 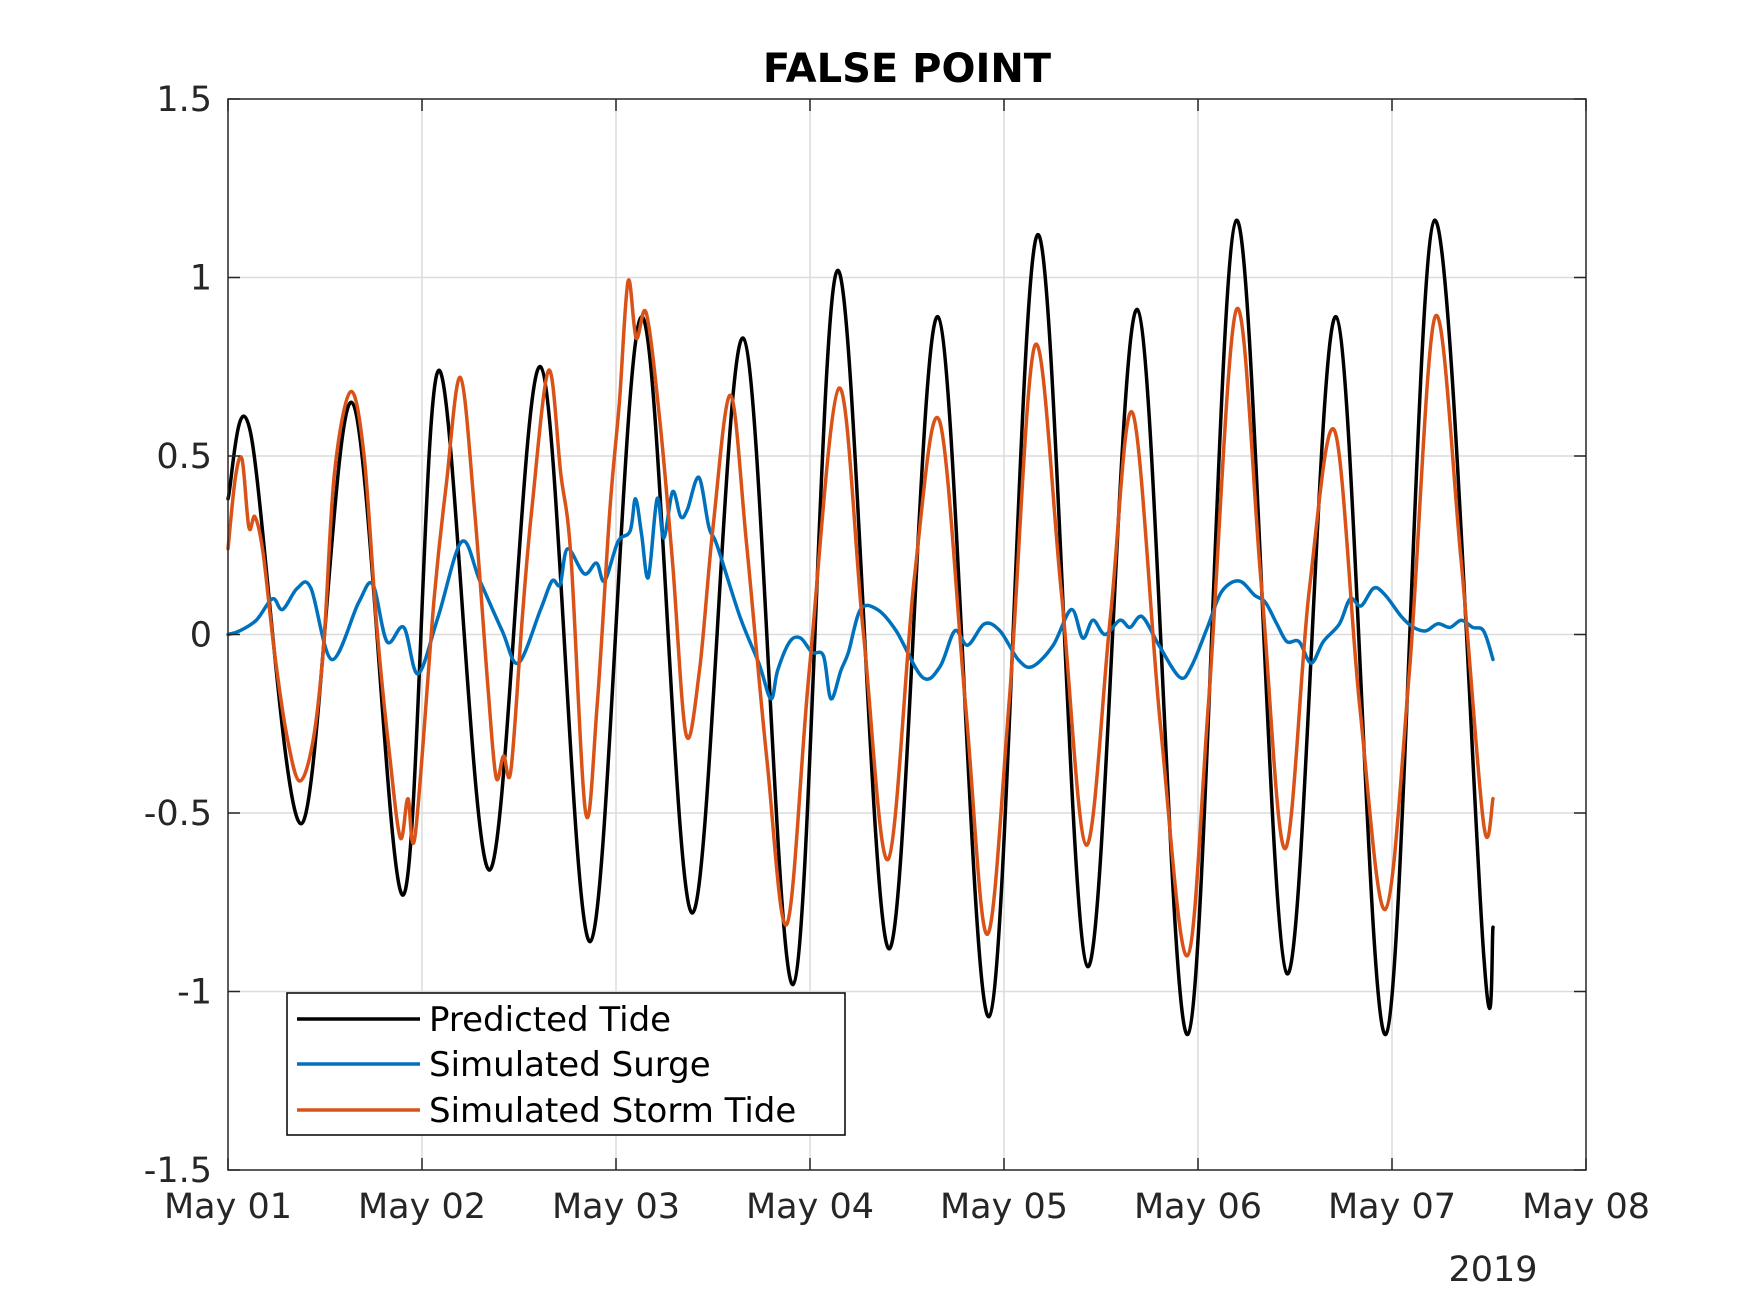 I want to click on y-tick-label: -0.5, so click(x=178, y=814).